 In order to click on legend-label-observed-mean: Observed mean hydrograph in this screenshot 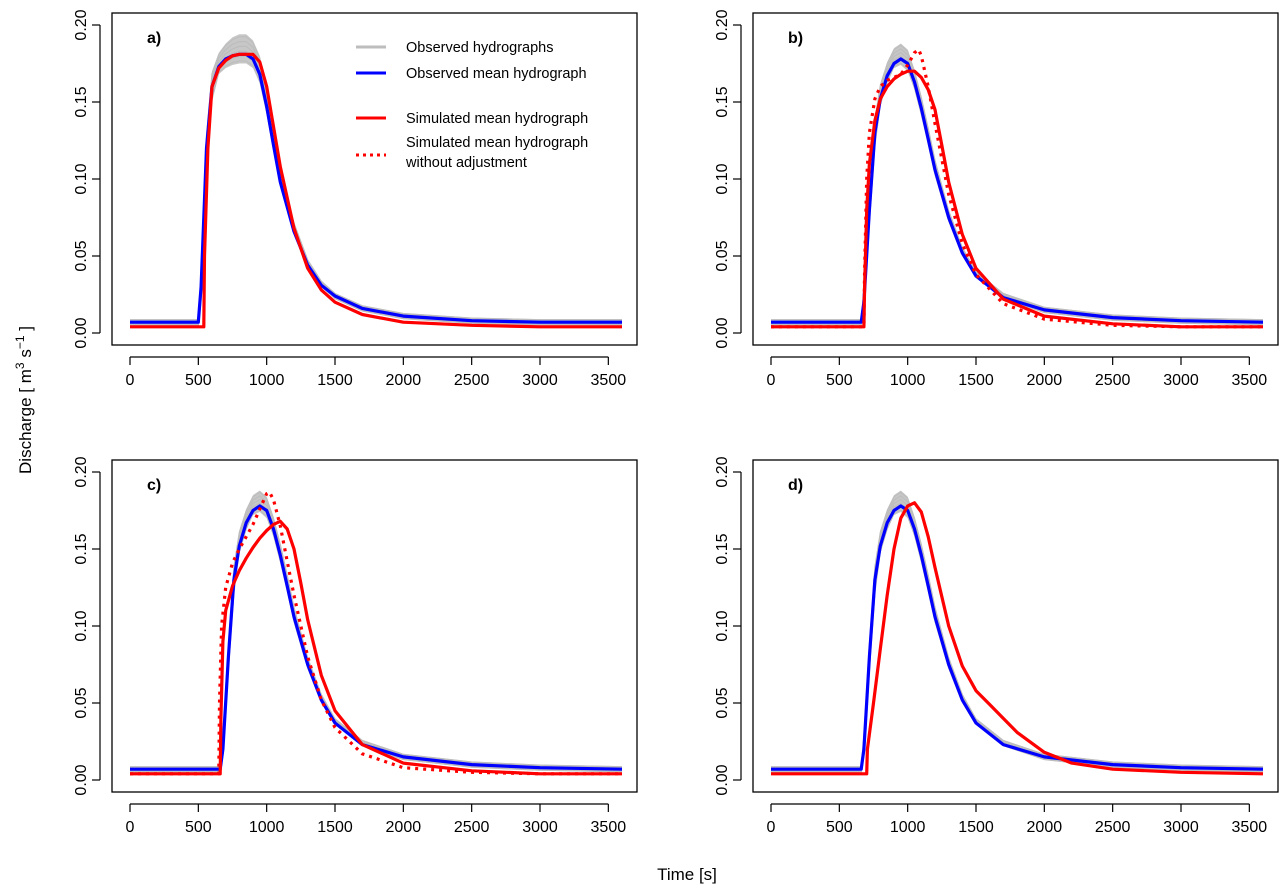, I will do `click(496, 74)`.